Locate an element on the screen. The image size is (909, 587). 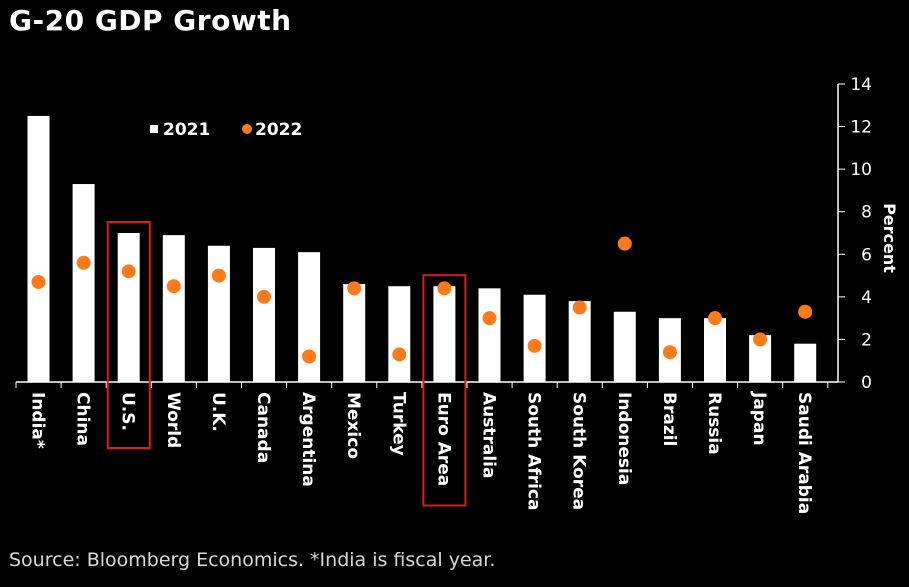
x-tick-label-japan: Japan is located at coordinates (759, 418).